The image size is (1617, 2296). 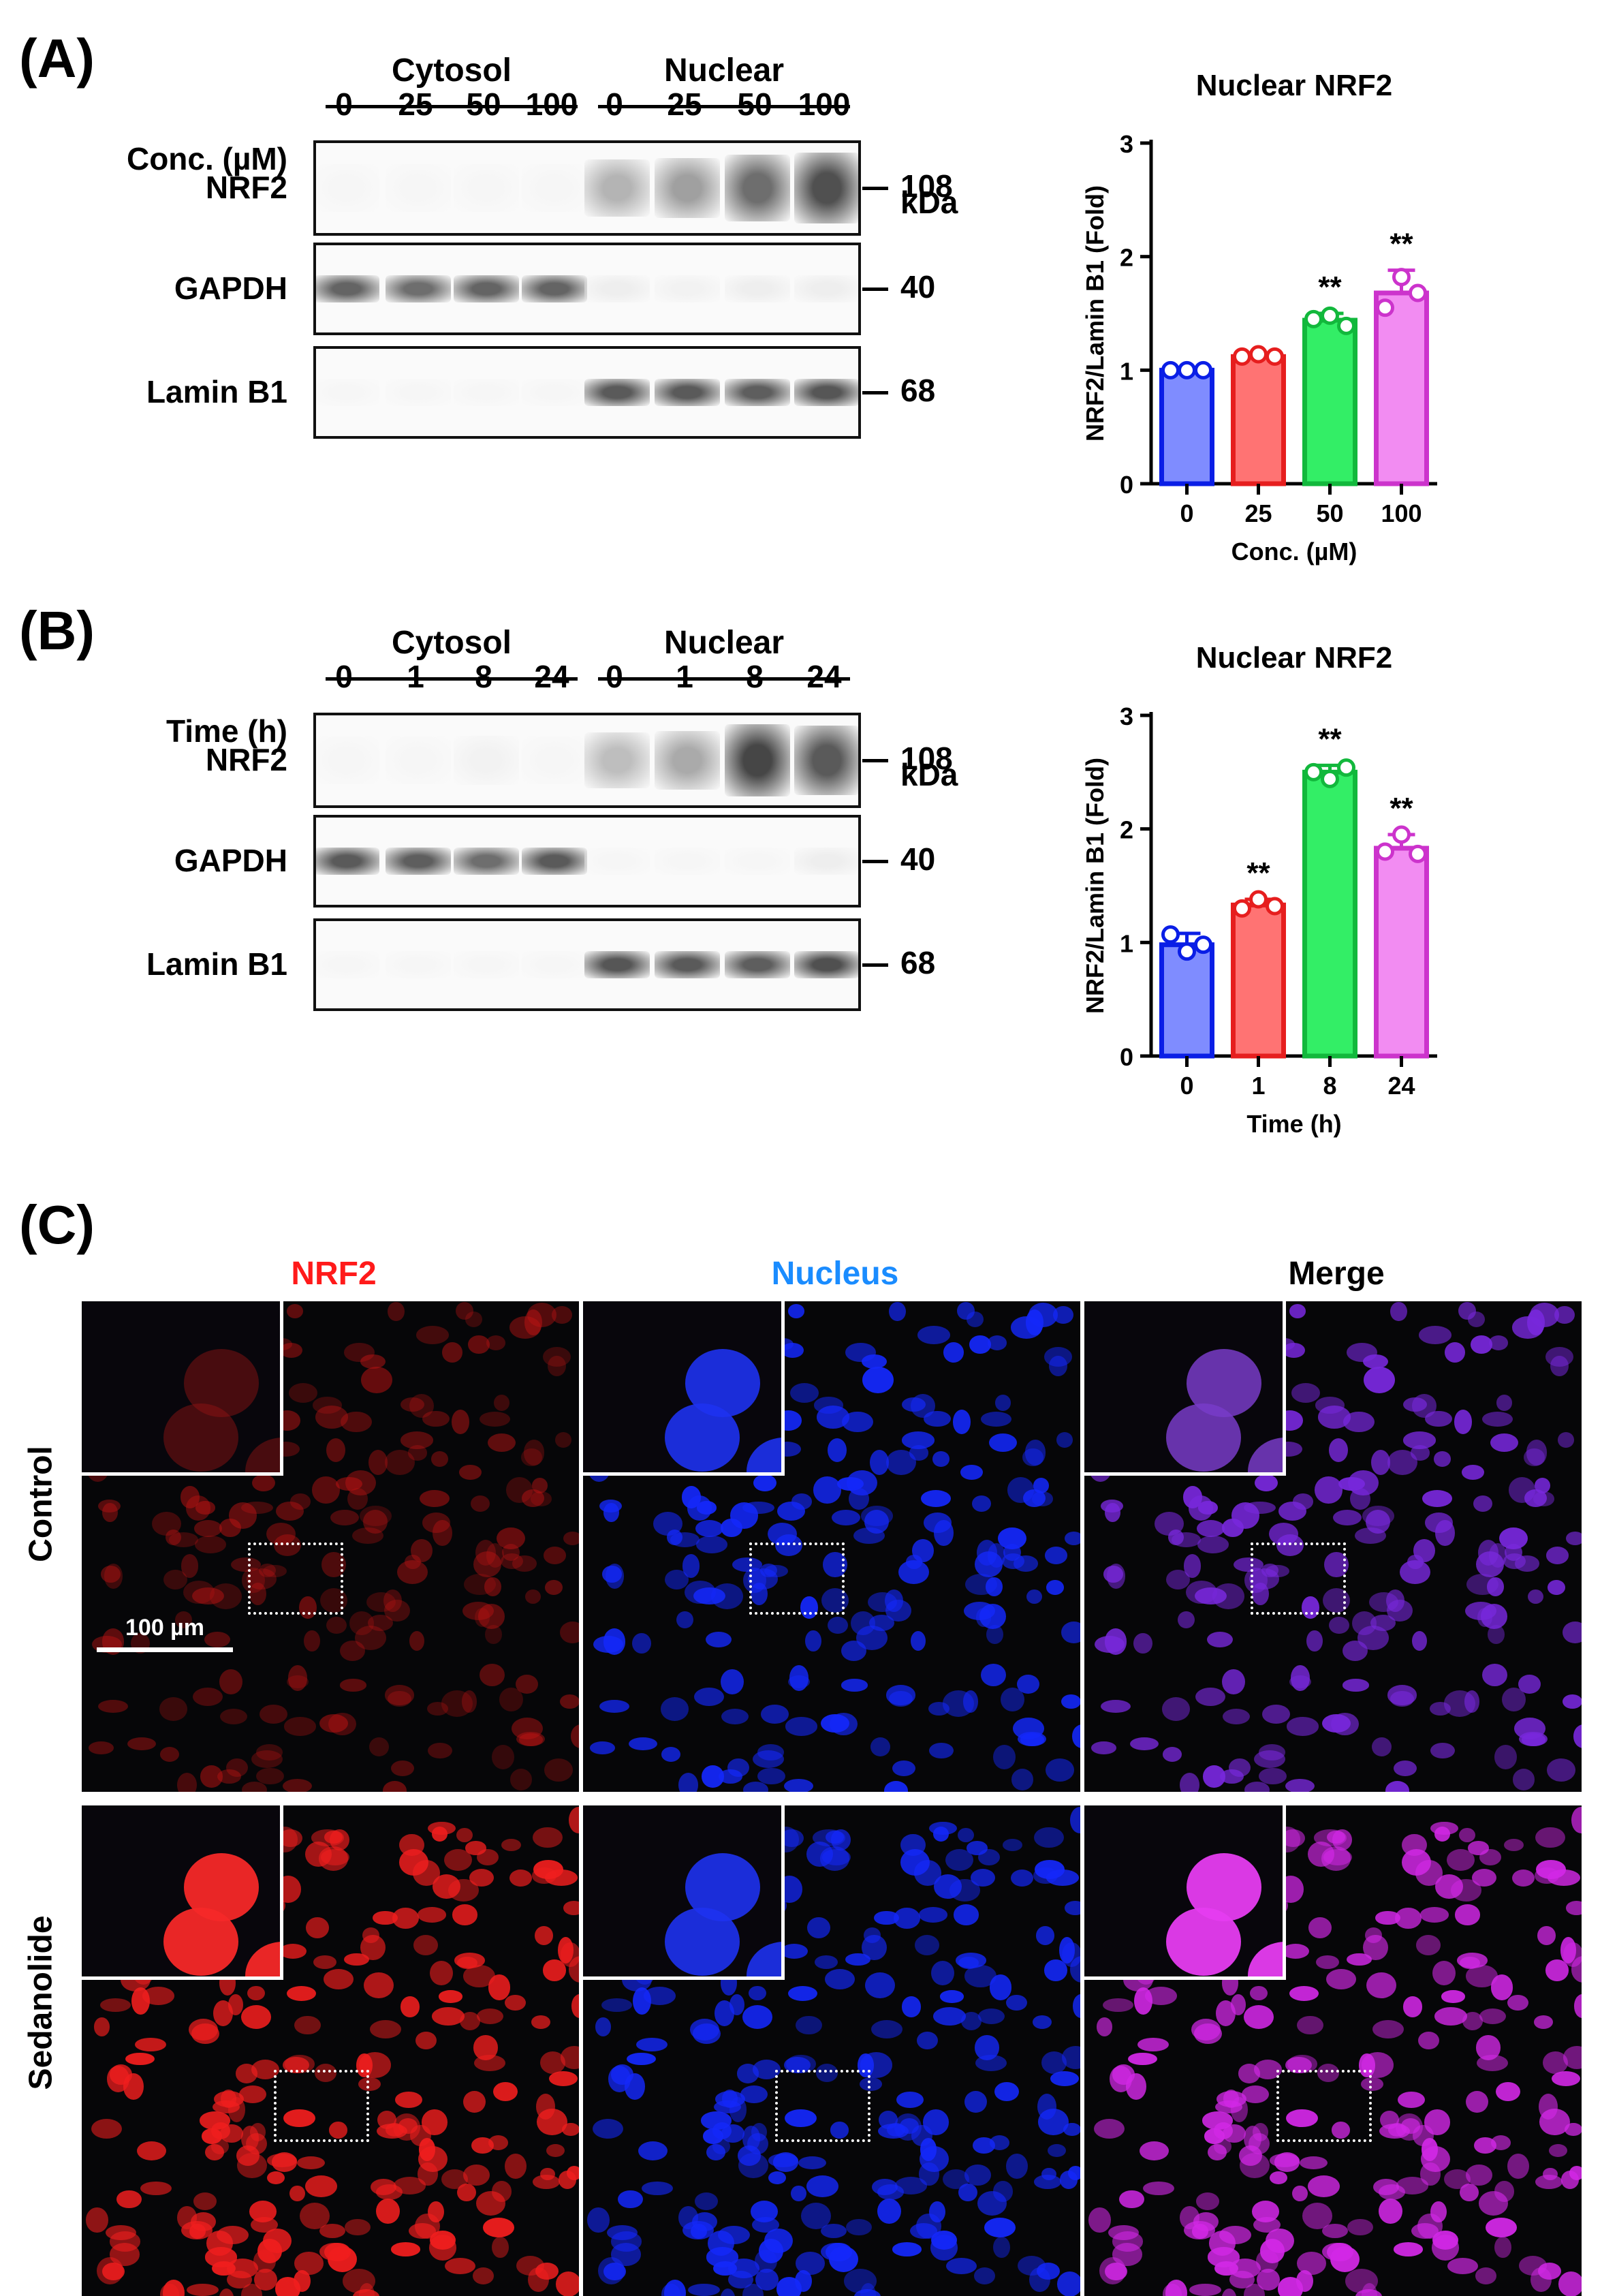 I want to click on panel-a-label: (A), so click(x=57, y=59).